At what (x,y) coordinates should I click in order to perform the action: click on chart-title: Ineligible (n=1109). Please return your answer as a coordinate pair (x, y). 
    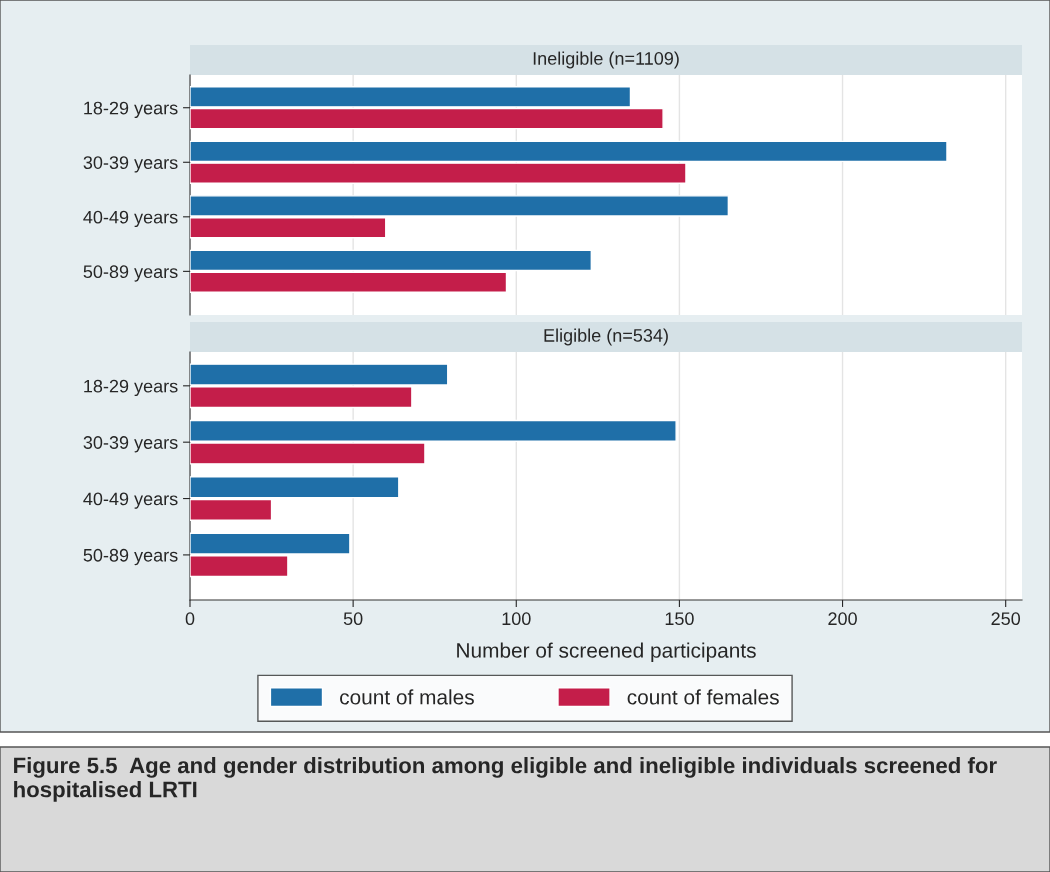
    Looking at the image, I should click on (606, 60).